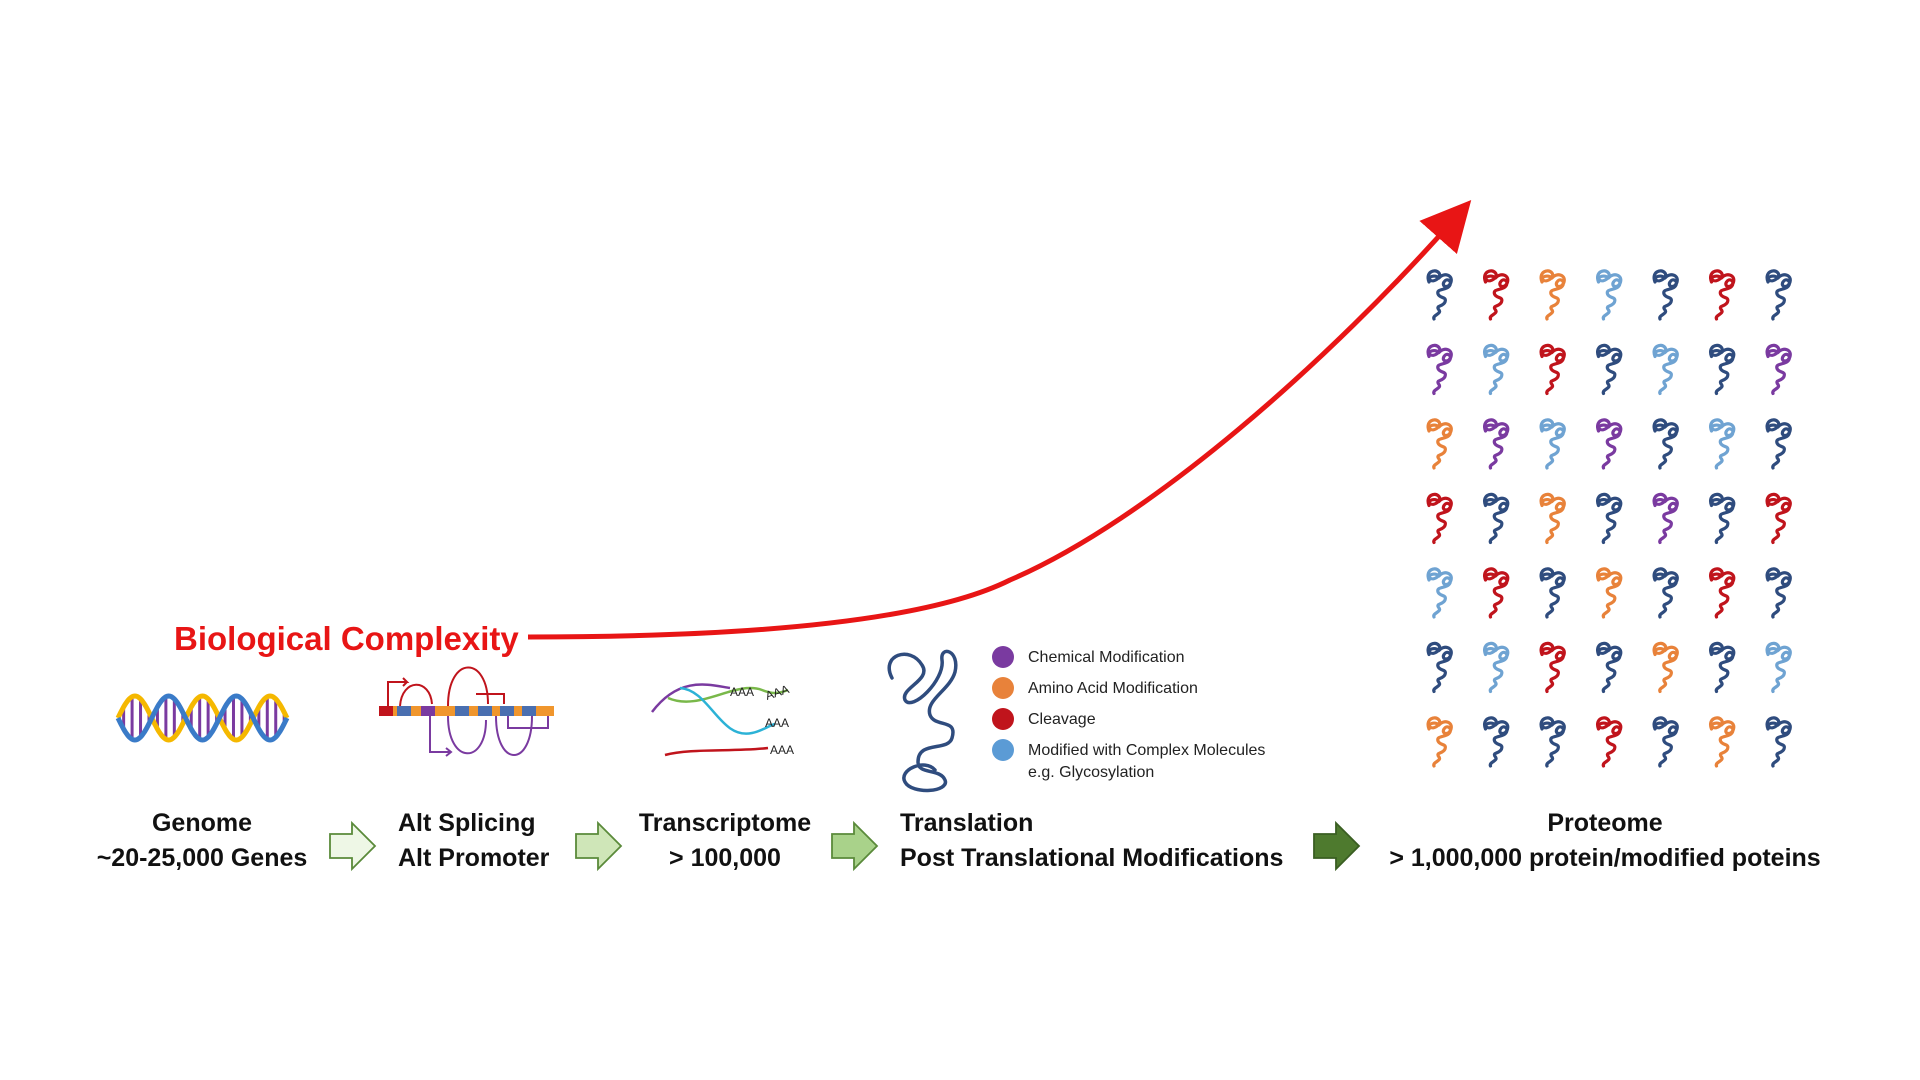 Image resolution: width=1920 pixels, height=1080 pixels. Describe the element at coordinates (466, 711) in the screenshot. I see `splicing-icon` at that location.